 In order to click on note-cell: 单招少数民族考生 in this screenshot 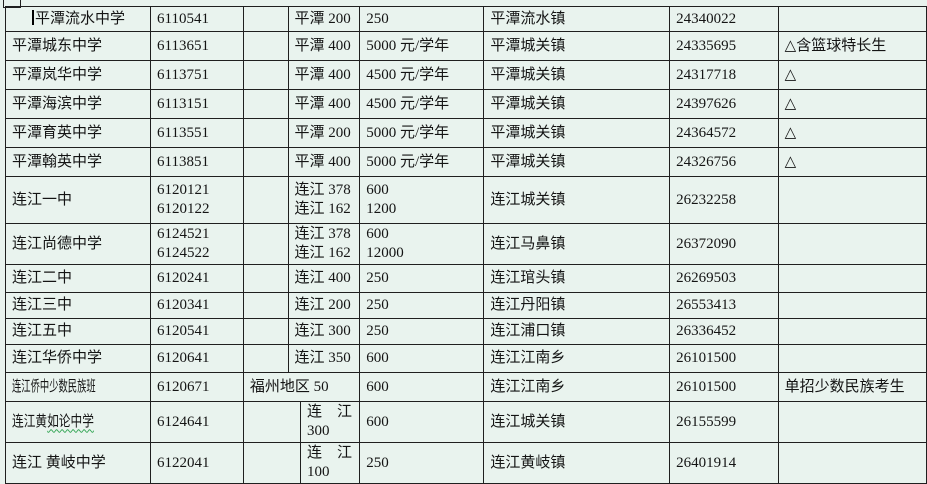, I will do `click(852, 387)`.